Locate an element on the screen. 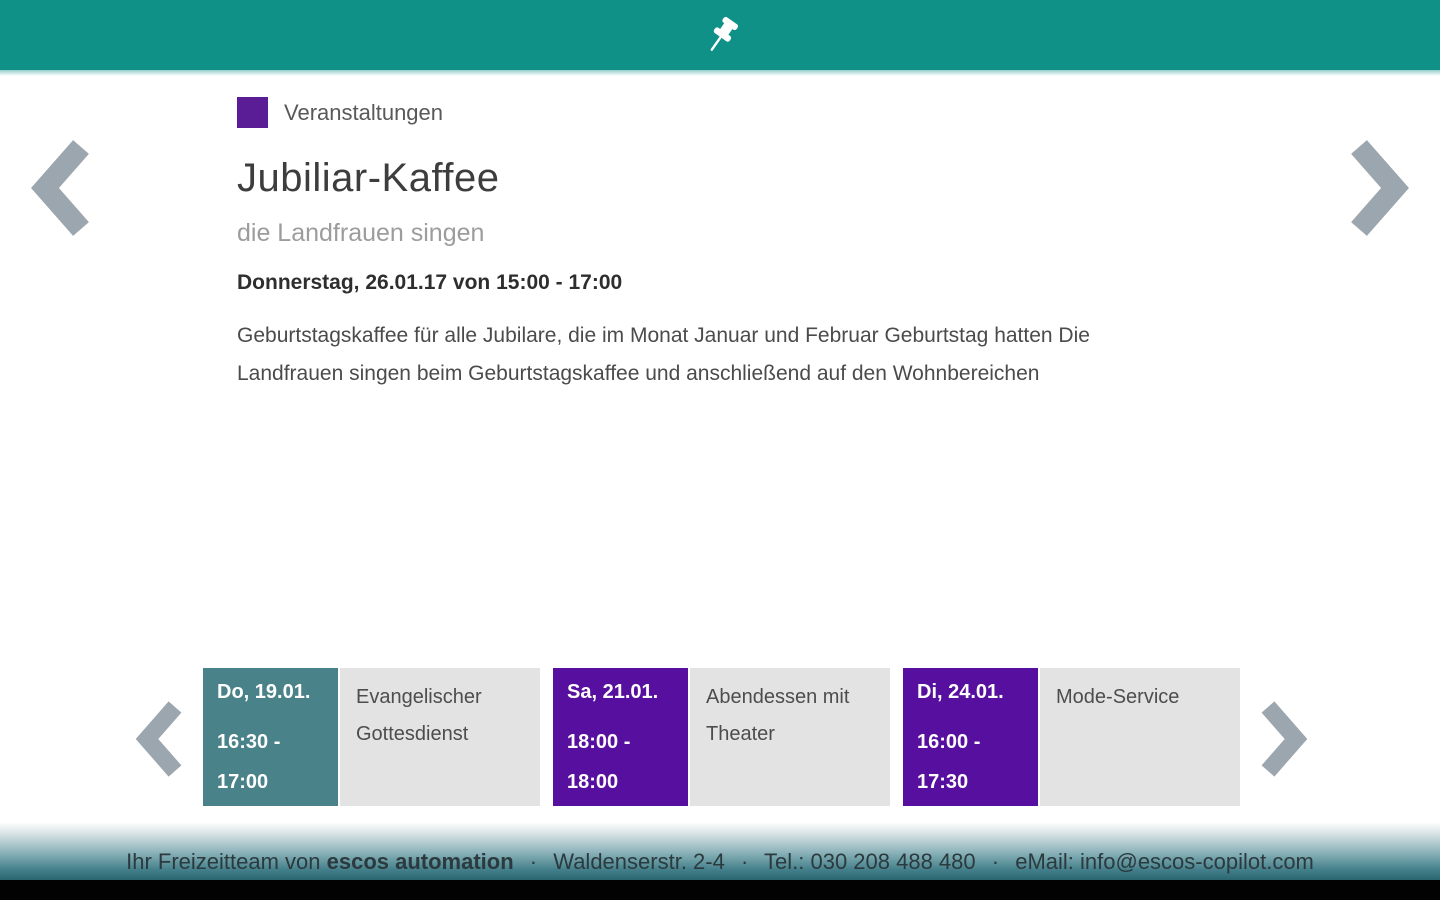  previous-event-button is located at coordinates (59, 188).